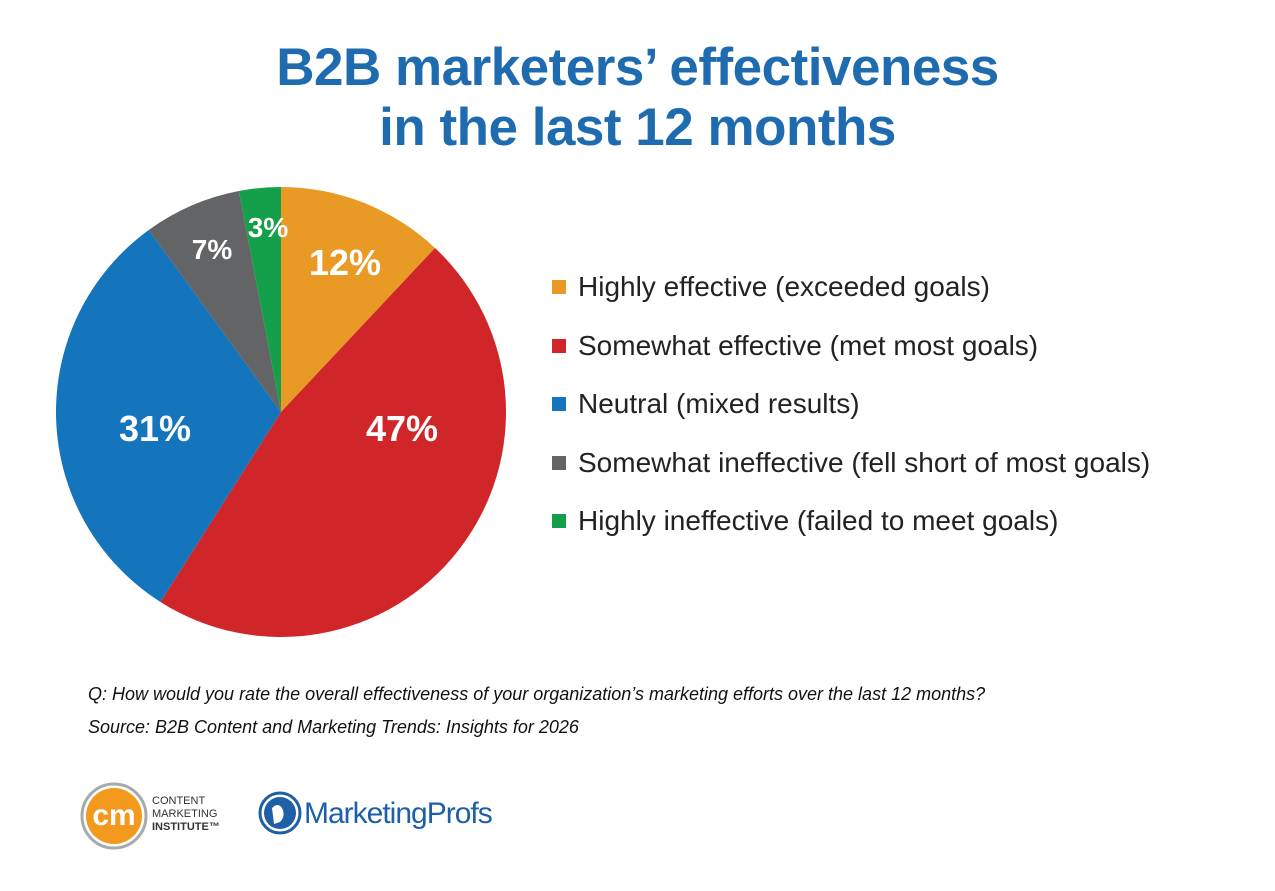 The width and height of the screenshot is (1275, 891). What do you see at coordinates (155, 428) in the screenshot?
I see `data-label: 31%` at bounding box center [155, 428].